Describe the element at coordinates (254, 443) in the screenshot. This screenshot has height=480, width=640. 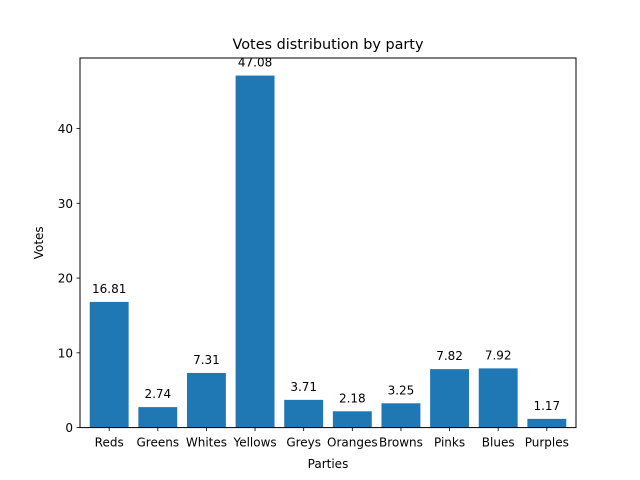
I see `x-tick-label-yellows: Yellows` at that location.